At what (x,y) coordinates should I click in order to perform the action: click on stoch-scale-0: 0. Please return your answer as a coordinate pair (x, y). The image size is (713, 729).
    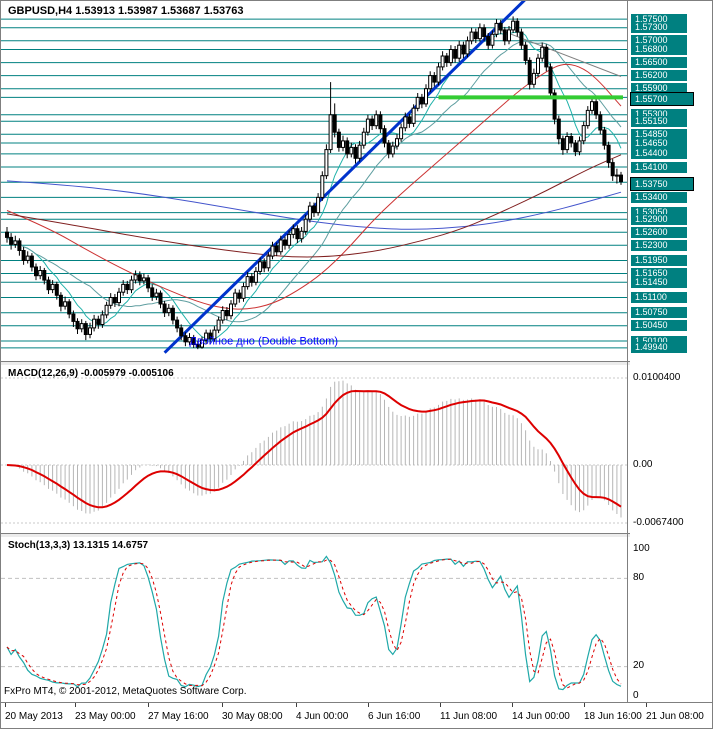
    Looking at the image, I should click on (636, 695).